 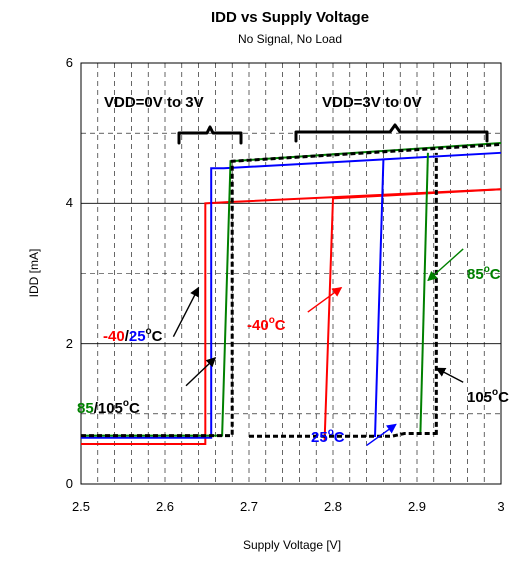 I want to click on x-axis-label: Supply Voltage [V], so click(x=292, y=545).